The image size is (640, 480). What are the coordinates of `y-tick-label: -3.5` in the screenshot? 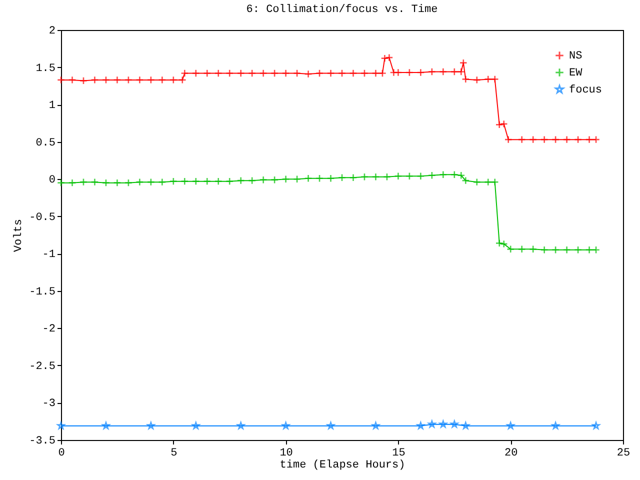 It's located at (42, 442).